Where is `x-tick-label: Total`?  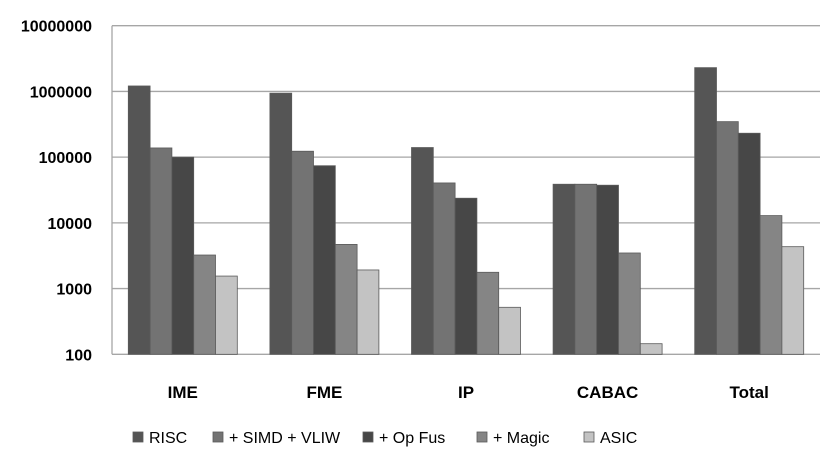 x-tick-label: Total is located at coordinates (749, 392).